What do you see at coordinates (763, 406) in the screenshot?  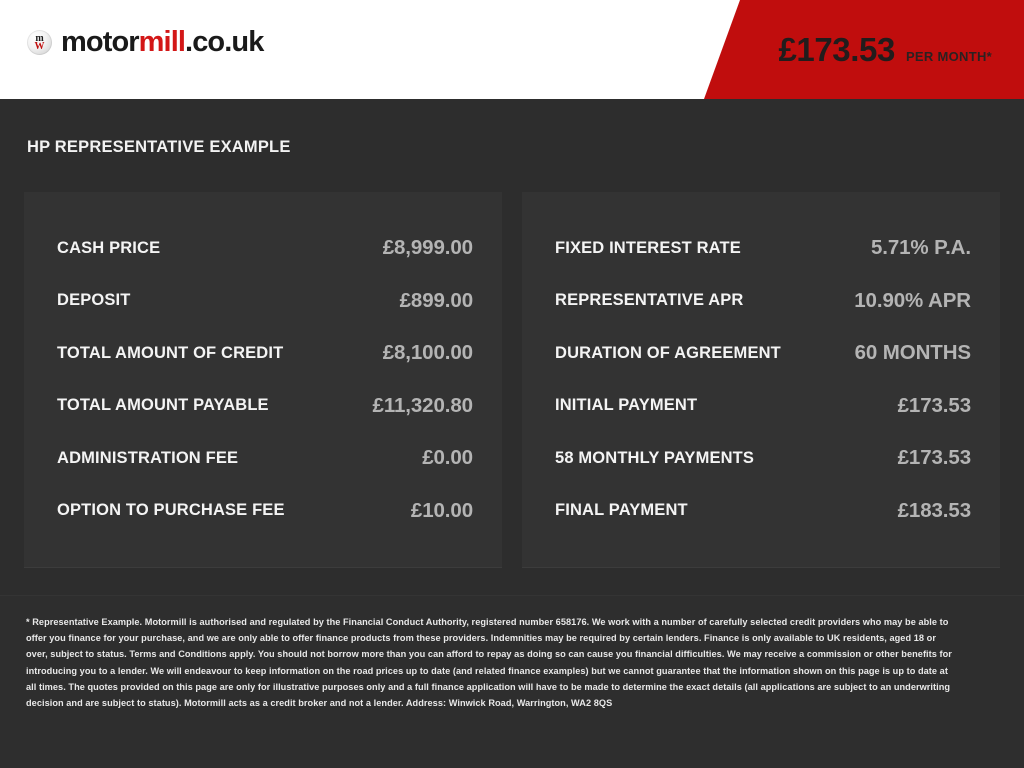 I see `table-row: INITIAL PAYMENT £173.53` at bounding box center [763, 406].